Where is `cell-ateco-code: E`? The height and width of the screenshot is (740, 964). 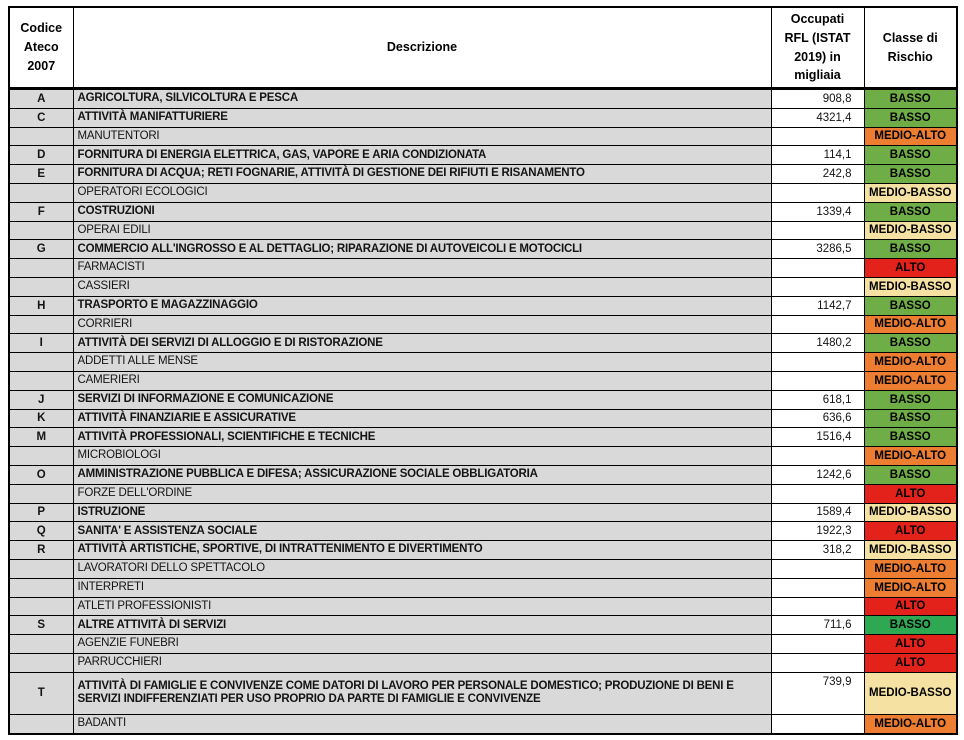
cell-ateco-code: E is located at coordinates (41, 174).